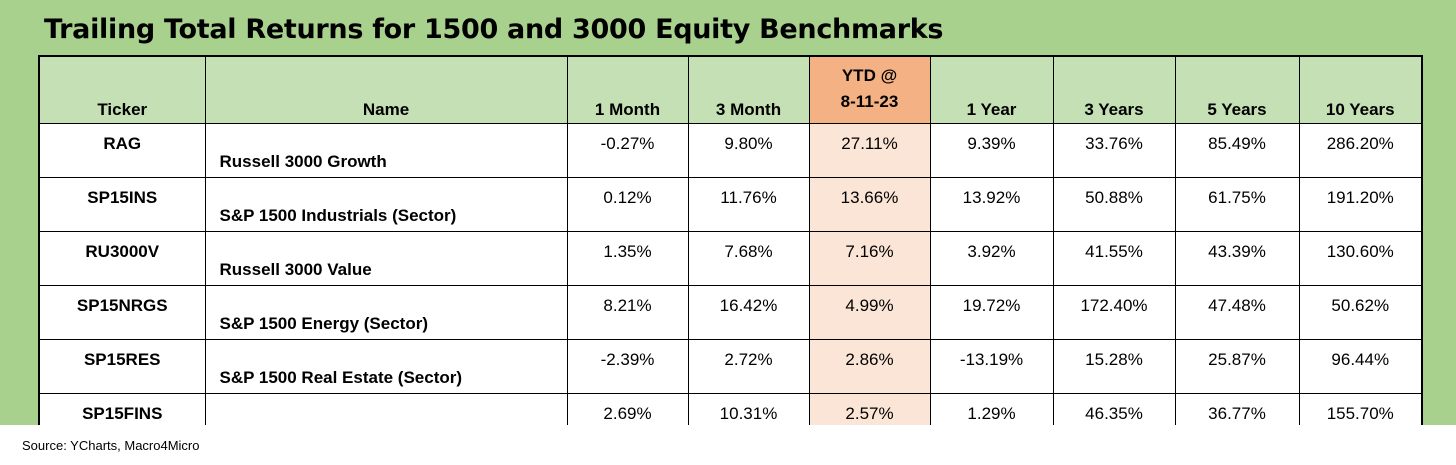 This screenshot has width=1456, height=465. What do you see at coordinates (627, 89) in the screenshot?
I see `col-1-month: 1 Month` at bounding box center [627, 89].